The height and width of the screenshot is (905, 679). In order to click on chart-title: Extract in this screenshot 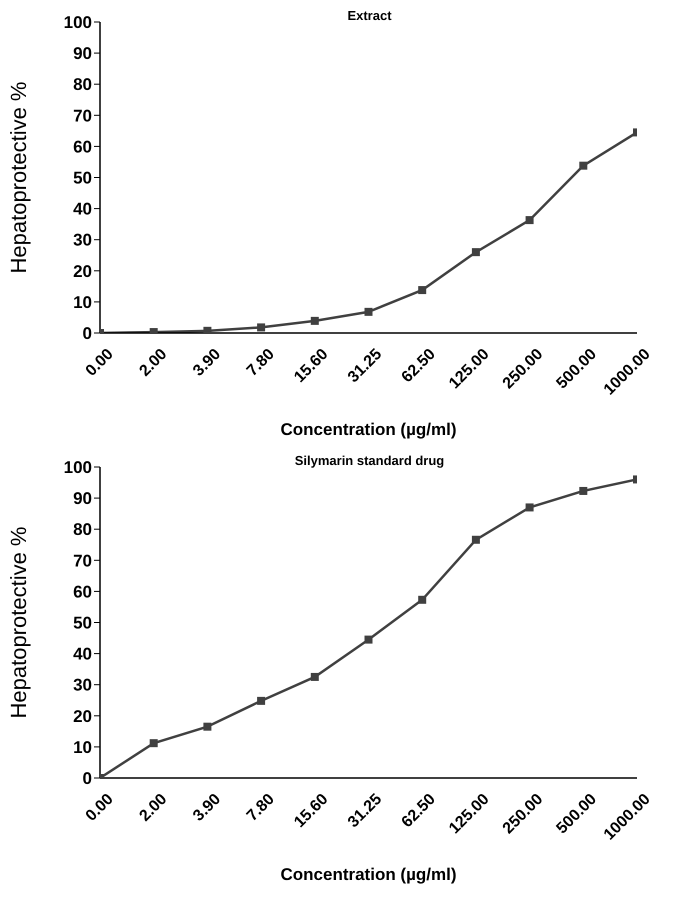, I will do `click(369, 15)`.